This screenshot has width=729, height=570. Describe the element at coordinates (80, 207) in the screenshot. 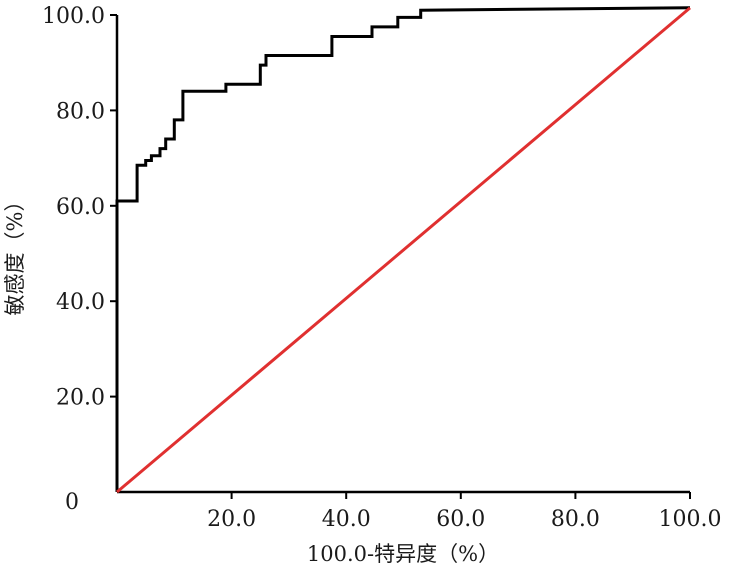

I see `y-tick-label: 60.0` at that location.